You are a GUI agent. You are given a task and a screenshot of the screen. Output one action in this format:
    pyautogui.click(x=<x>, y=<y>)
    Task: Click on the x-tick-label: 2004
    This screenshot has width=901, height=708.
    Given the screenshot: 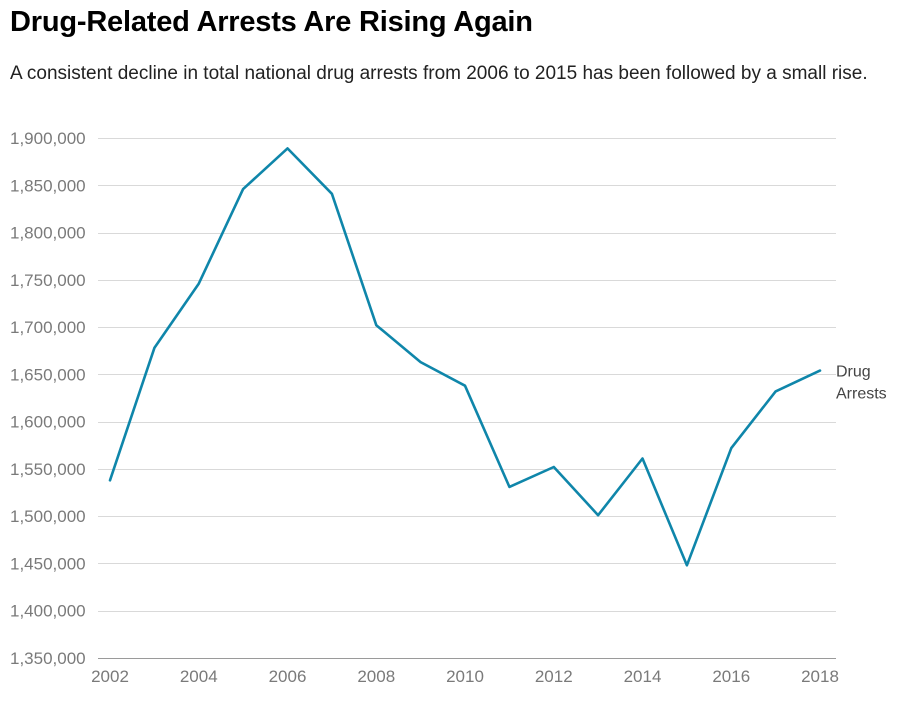 What is the action you would take?
    pyautogui.click(x=199, y=676)
    